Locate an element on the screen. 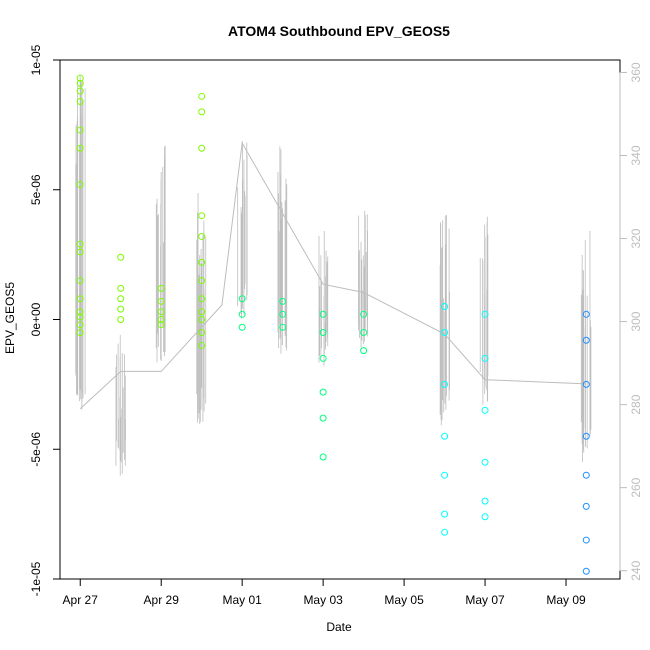 The width and height of the screenshot is (650, 650). x-tick-label: Apr 27 is located at coordinates (81, 600).